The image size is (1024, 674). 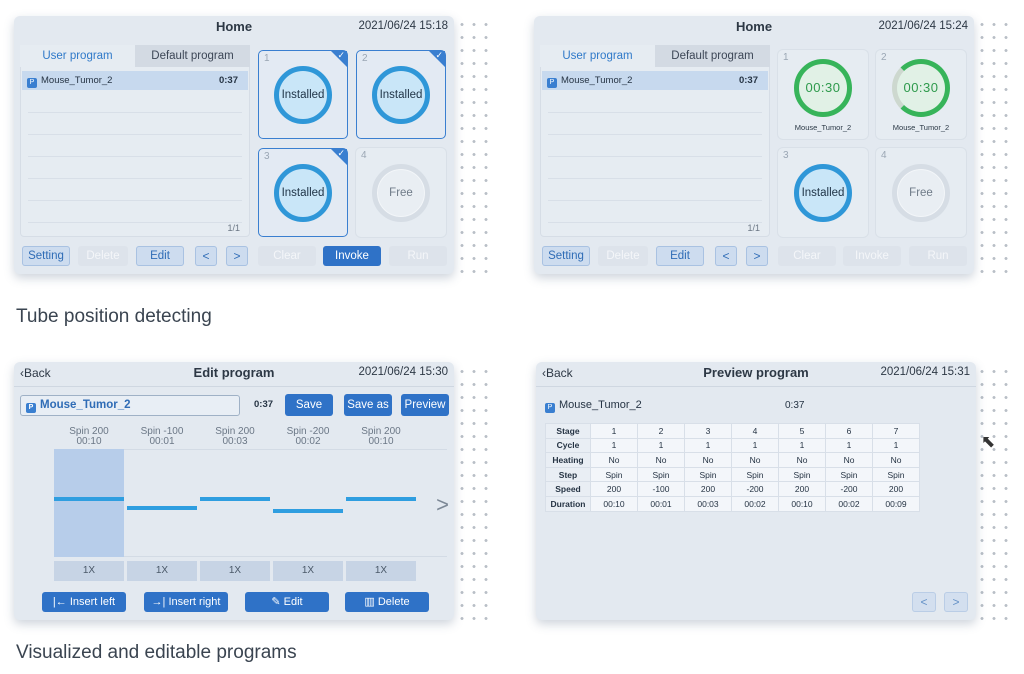 I want to click on page-title: Home, so click(x=234, y=26).